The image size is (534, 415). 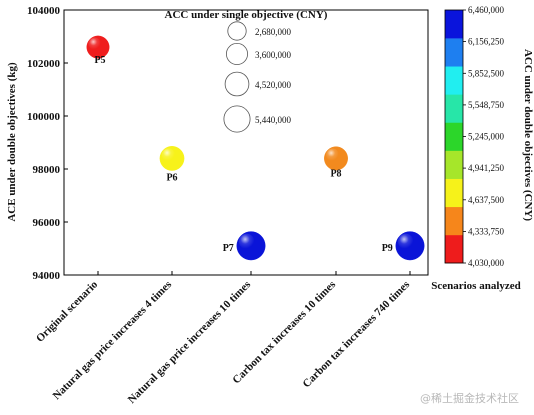 What do you see at coordinates (44, 117) in the screenshot?
I see `y-tick-label: 100000` at bounding box center [44, 117].